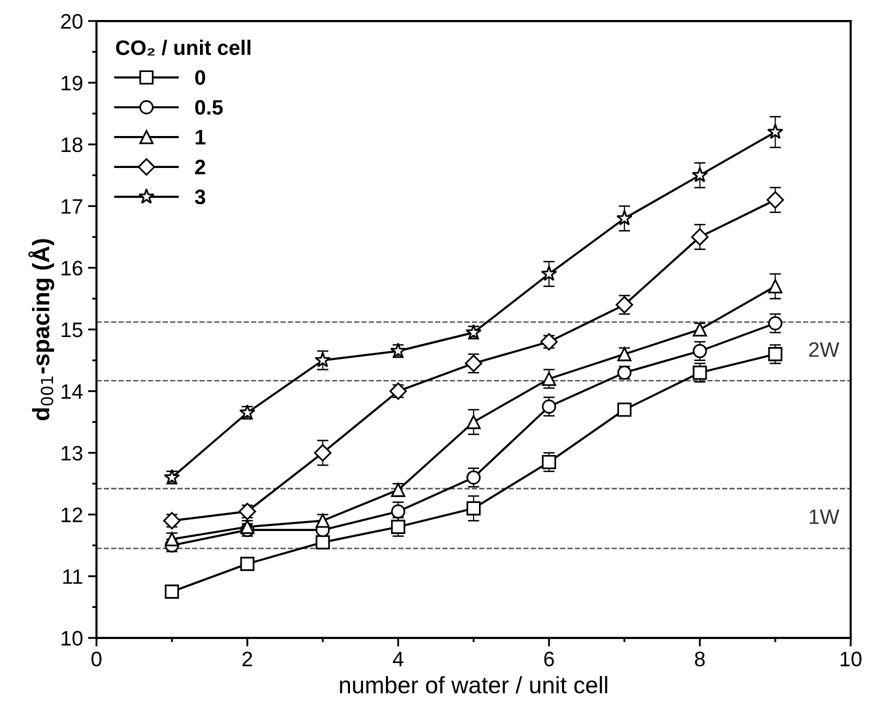  I want to click on x-axis-title: number of water / unit cell, so click(474, 685).